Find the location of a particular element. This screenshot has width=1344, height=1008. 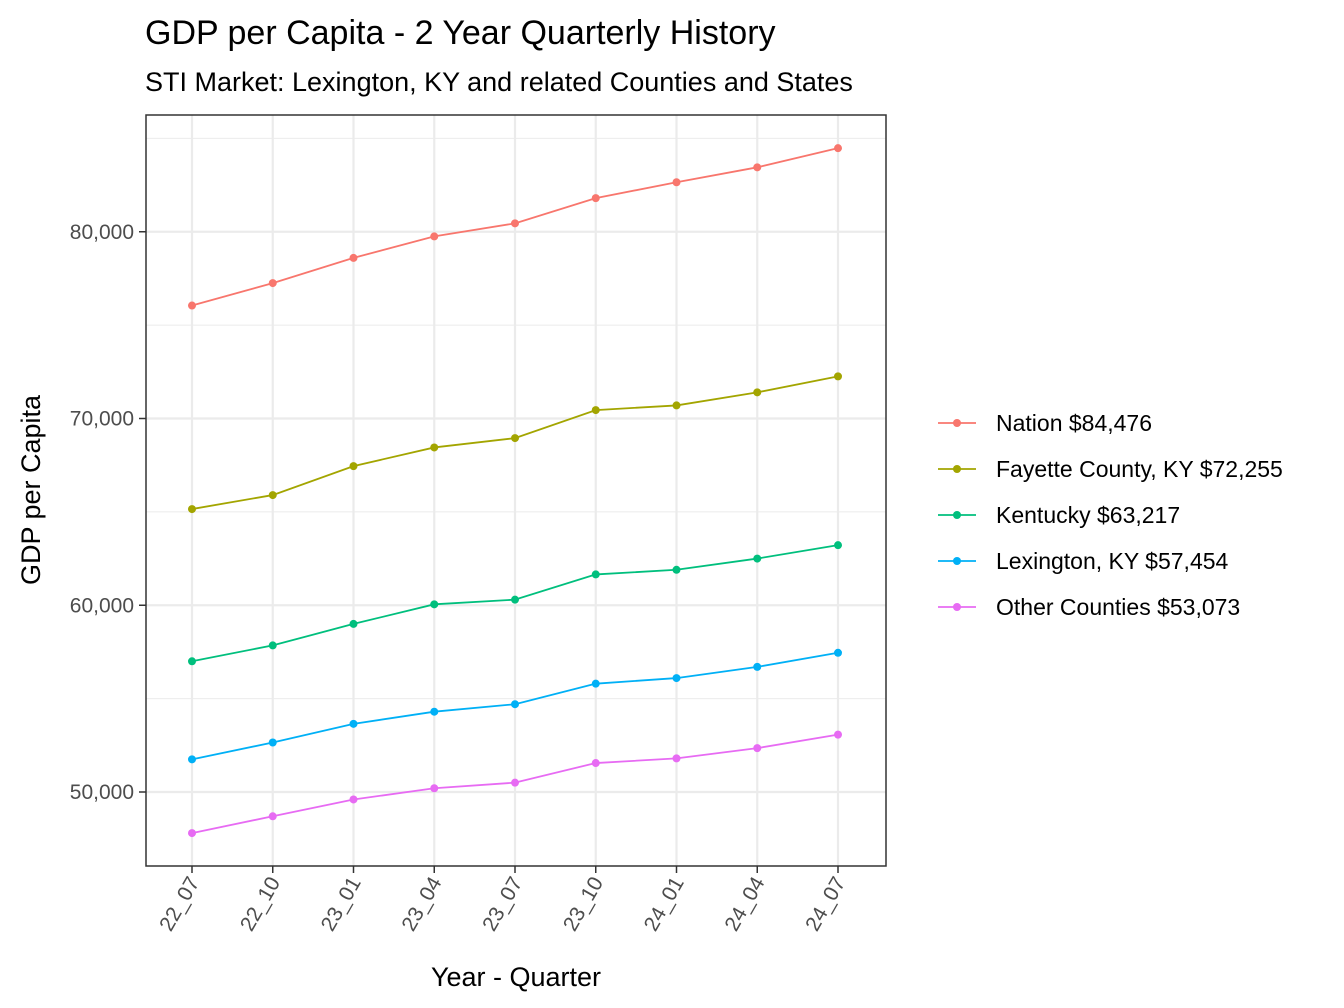

x-tick-label: 23_01 is located at coordinates (341, 904).